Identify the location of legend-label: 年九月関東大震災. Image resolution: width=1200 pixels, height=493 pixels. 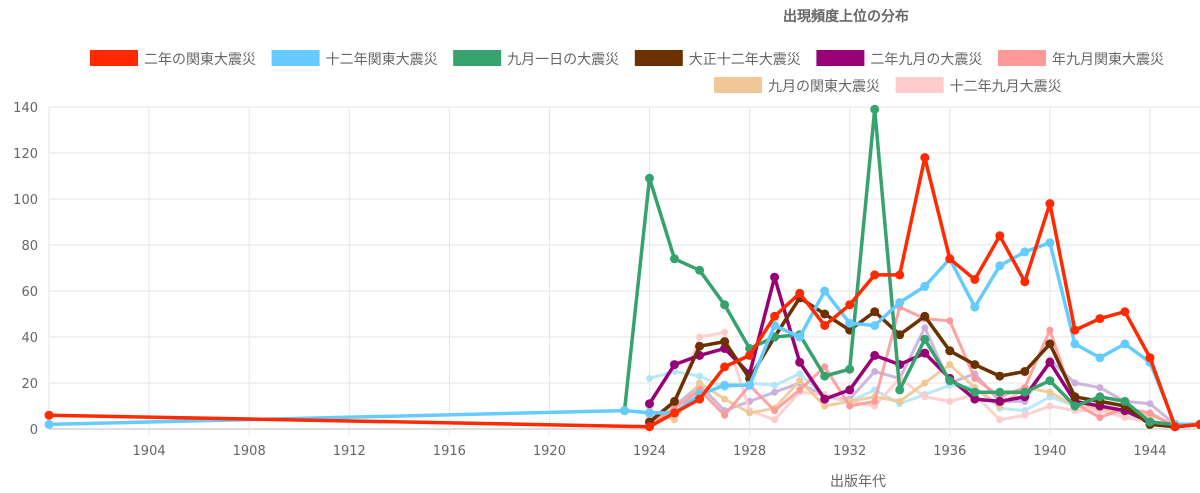
(1108, 60).